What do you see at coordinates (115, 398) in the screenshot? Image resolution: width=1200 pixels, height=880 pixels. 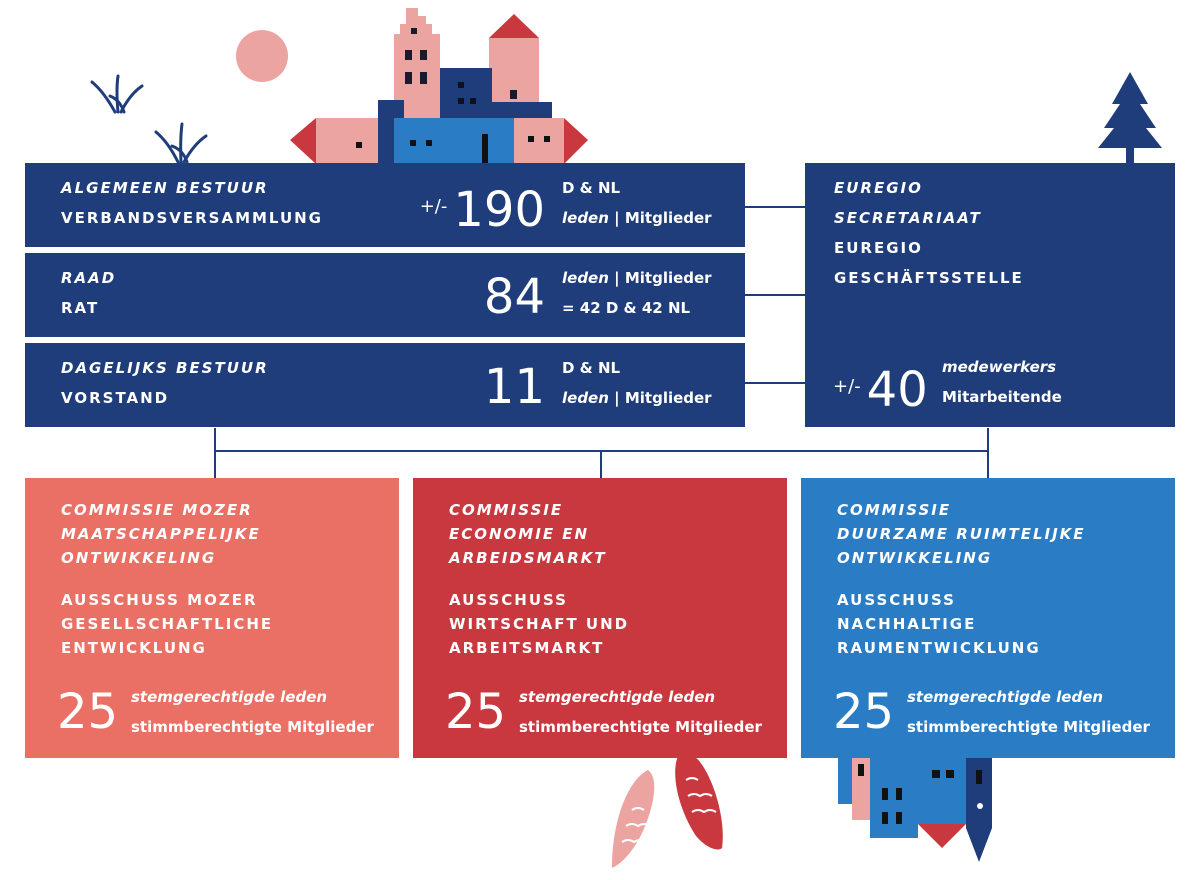 I see `dagelijks-bestuur-de: VORSTAND` at bounding box center [115, 398].